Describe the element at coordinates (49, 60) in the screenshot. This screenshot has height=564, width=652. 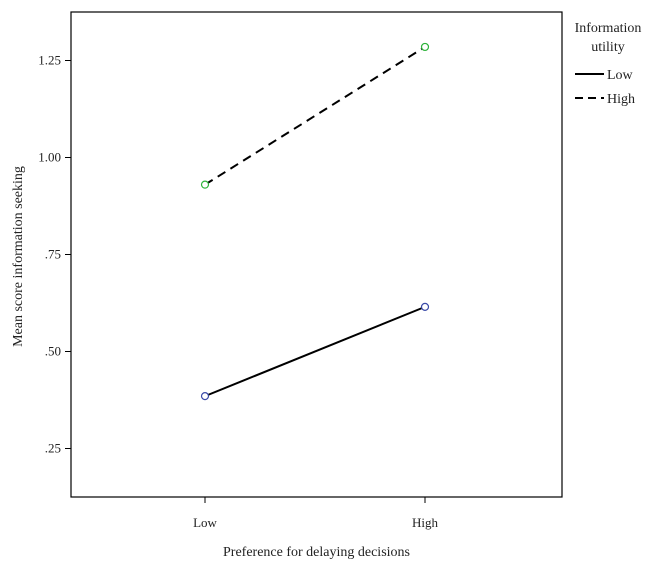
I see `y-tick-label: 1.25` at that location.